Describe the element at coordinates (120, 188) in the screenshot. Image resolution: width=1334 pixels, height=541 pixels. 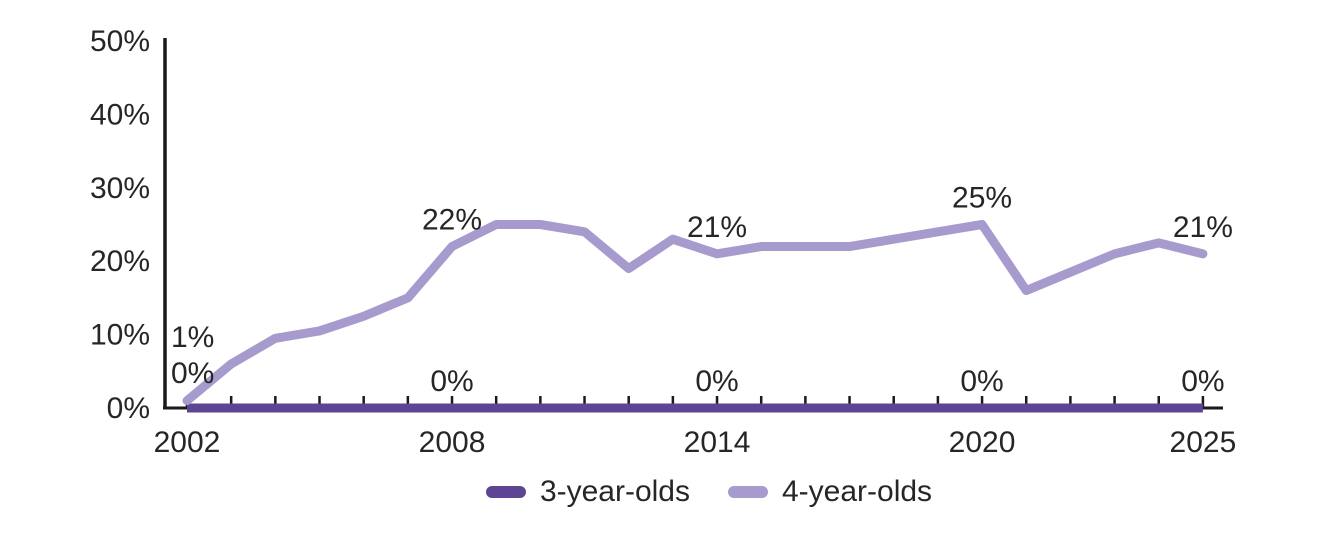
I see `y-tick-label: 30%` at that location.